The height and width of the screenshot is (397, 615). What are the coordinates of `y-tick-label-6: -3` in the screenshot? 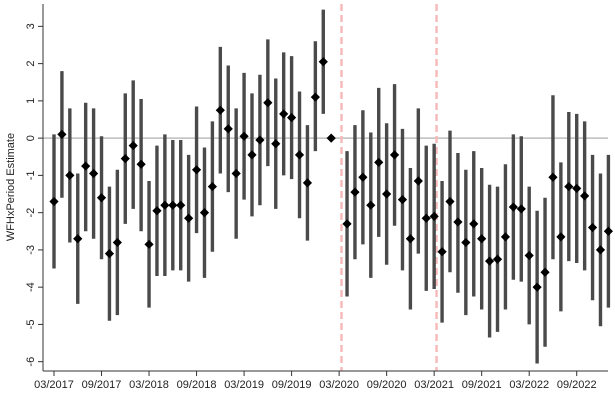 It's located at (31, 250).